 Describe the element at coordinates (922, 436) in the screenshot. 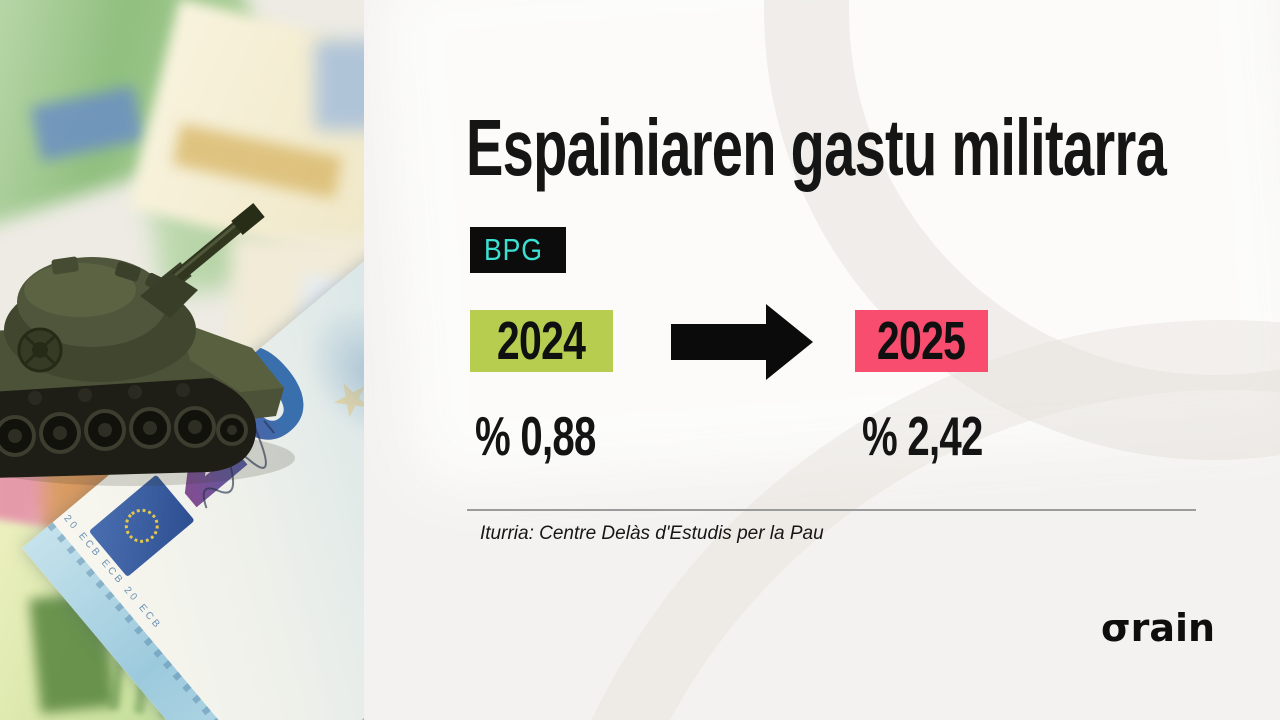

I see `value-2025: % 2,42` at that location.